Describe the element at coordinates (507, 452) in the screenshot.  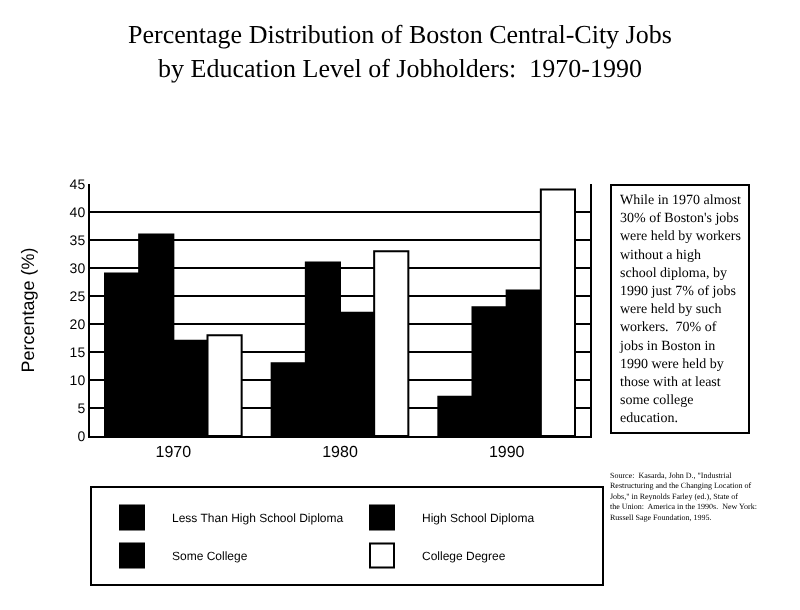
I see `x-tick-label: 1990` at that location.